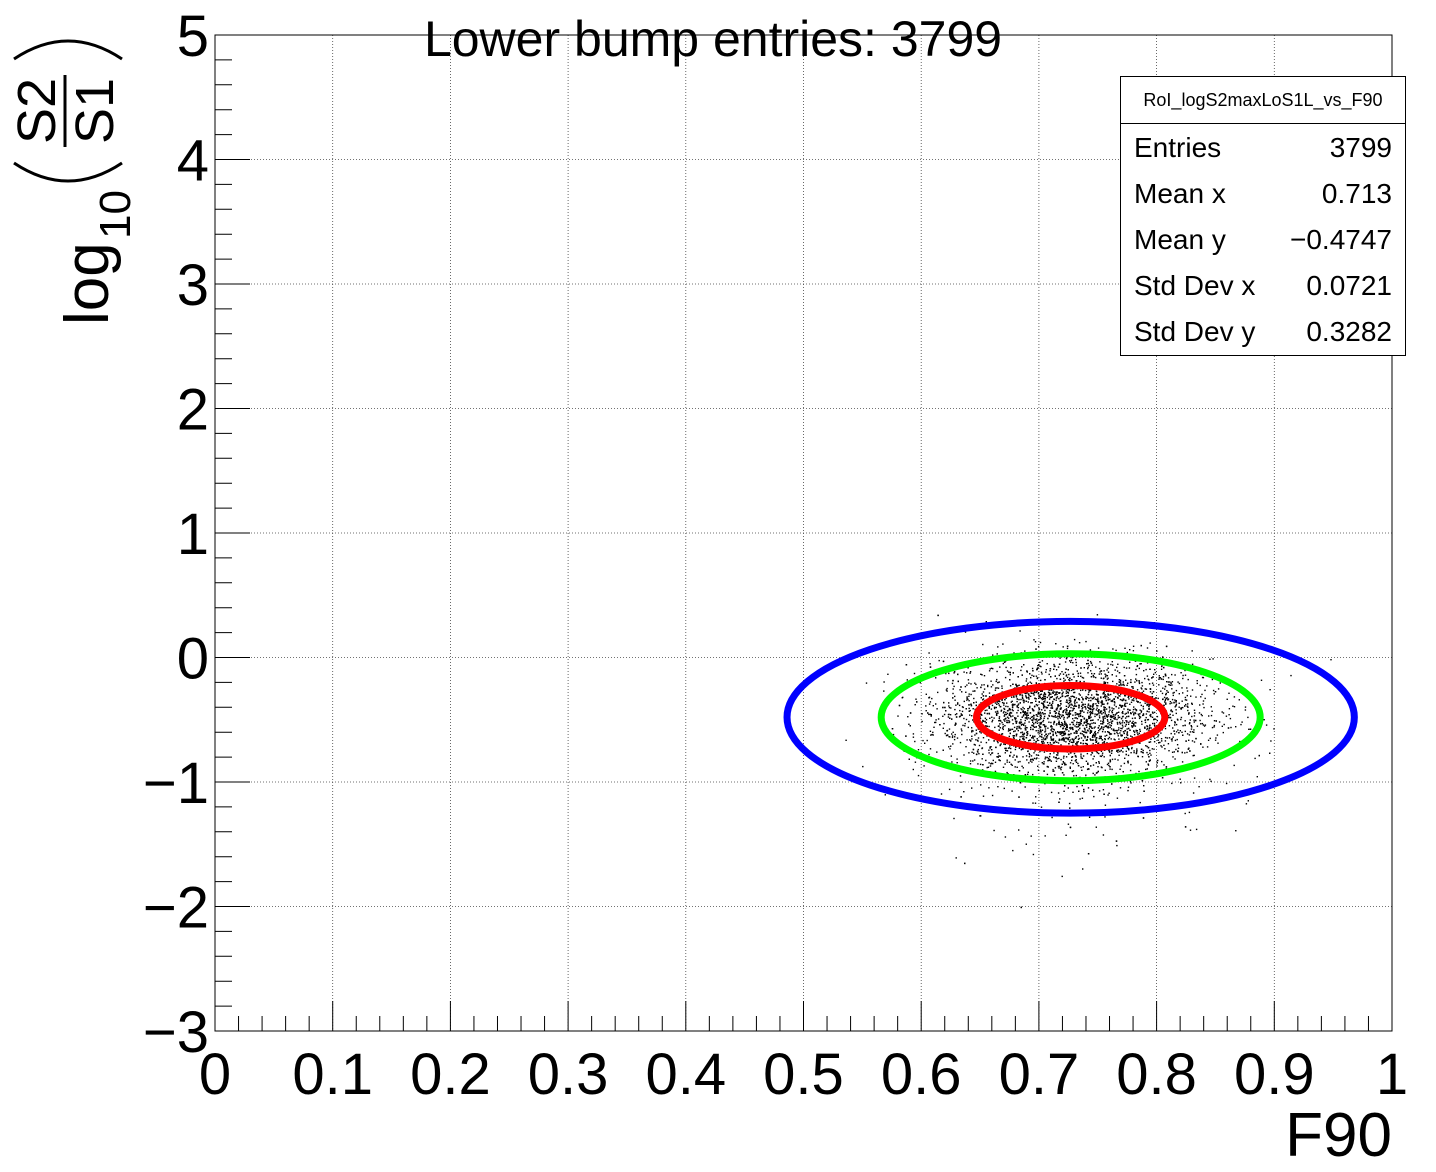 This screenshot has width=1436, height=1172. I want to click on x-tick-label: 0.7, so click(1039, 1074).